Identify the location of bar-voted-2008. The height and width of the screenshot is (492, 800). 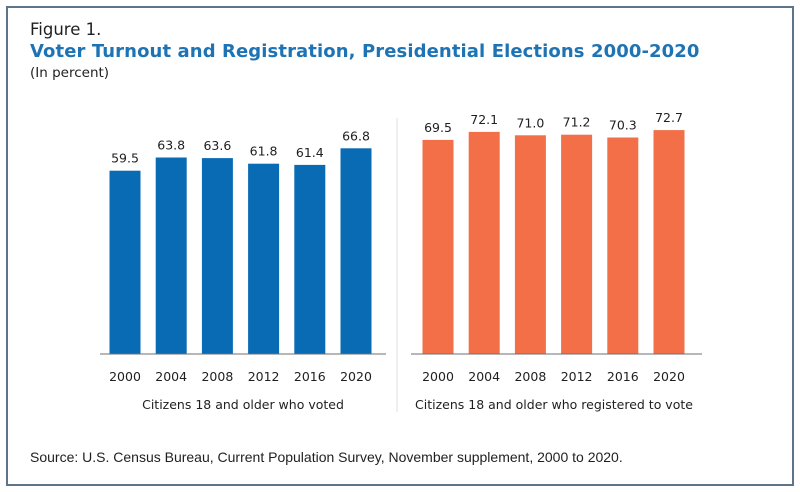
(217, 256).